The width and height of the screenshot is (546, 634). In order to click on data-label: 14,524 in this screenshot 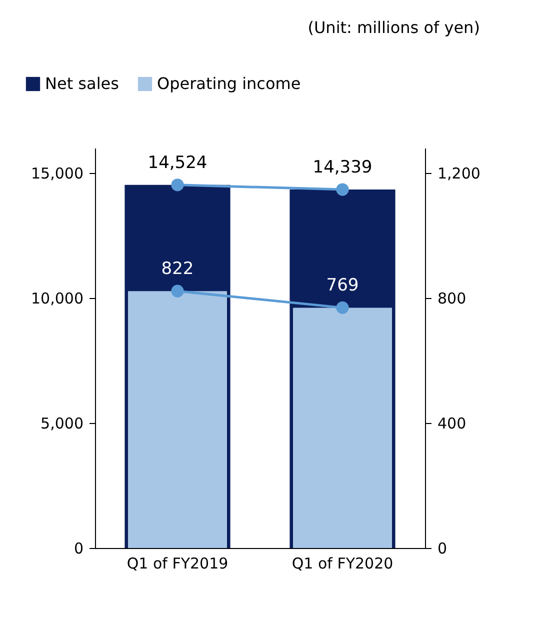, I will do `click(178, 162)`.